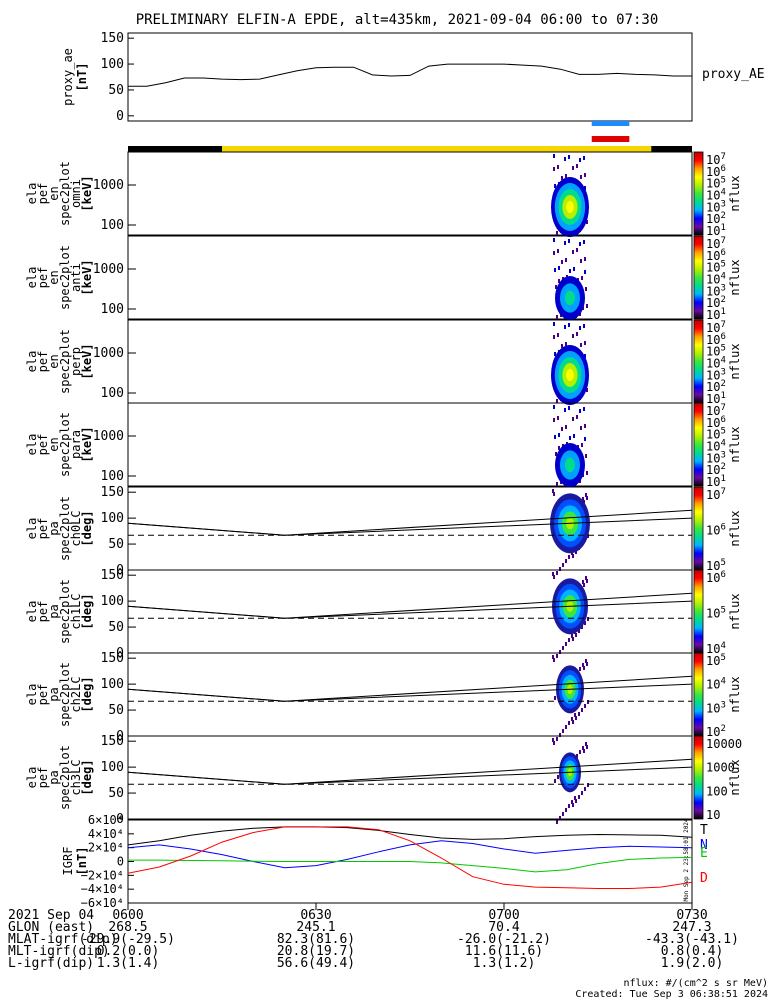 The height and width of the screenshot is (1000, 775). What do you see at coordinates (82, 861) in the screenshot?
I see `igrf-ylabel-unit: [nT]` at bounding box center [82, 861].